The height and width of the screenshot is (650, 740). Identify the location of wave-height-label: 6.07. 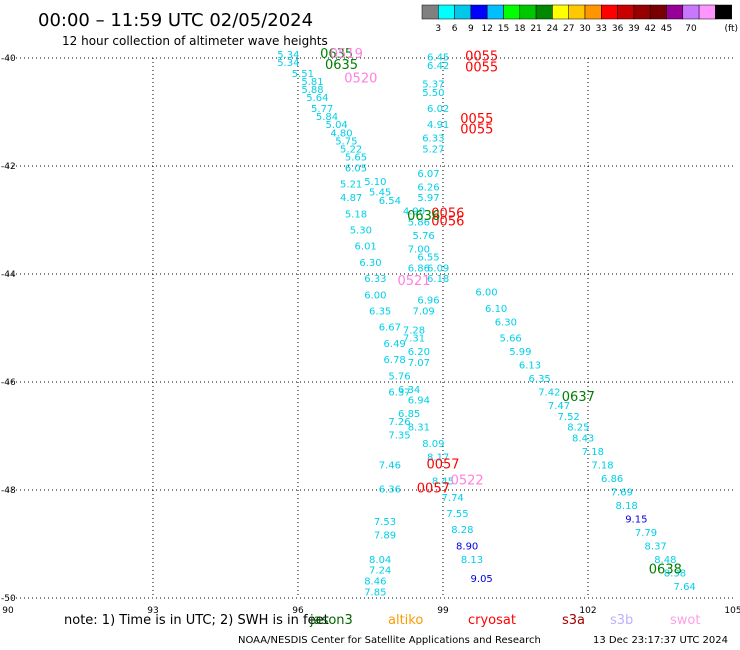
(428, 174).